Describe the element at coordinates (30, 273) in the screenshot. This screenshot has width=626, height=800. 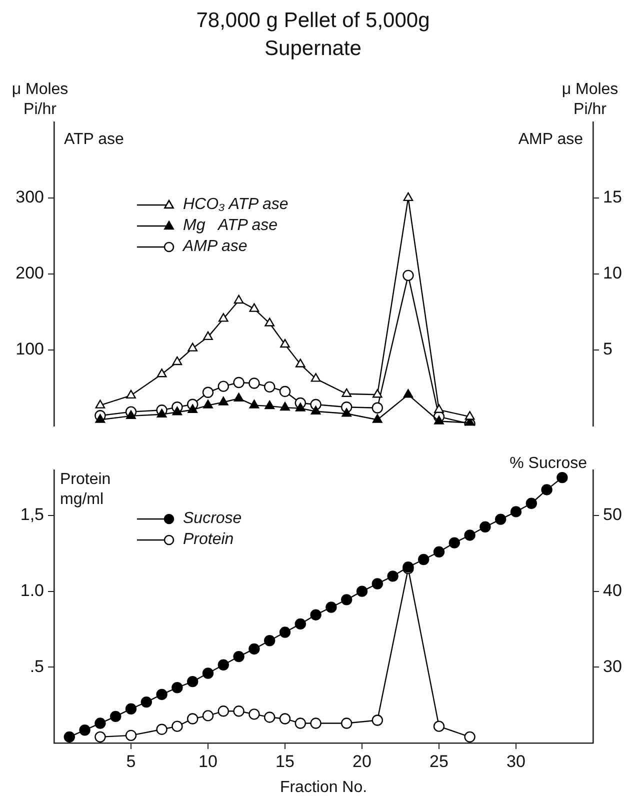
I see `y-tick-label: 200` at that location.